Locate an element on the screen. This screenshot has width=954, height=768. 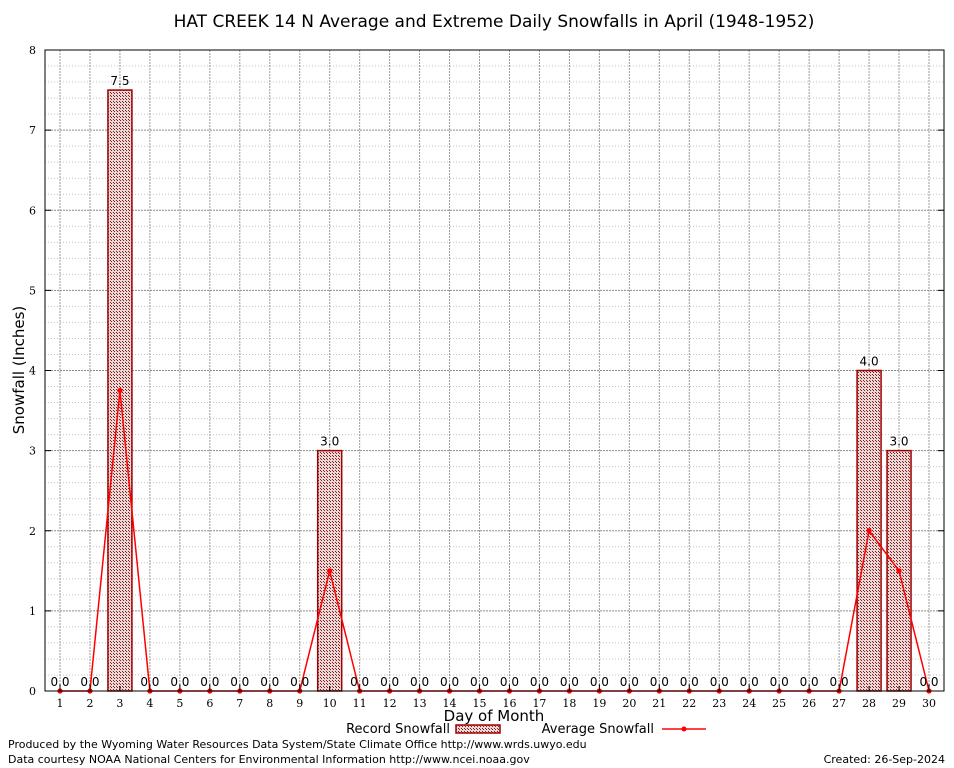
x-tick-label: 8 is located at coordinates (269, 703).